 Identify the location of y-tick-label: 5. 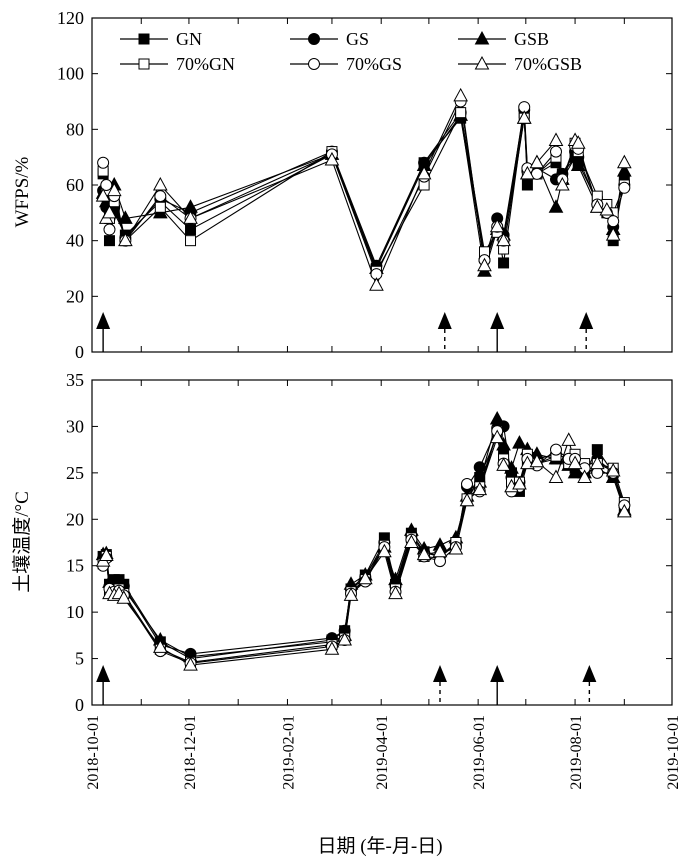
(79, 659).